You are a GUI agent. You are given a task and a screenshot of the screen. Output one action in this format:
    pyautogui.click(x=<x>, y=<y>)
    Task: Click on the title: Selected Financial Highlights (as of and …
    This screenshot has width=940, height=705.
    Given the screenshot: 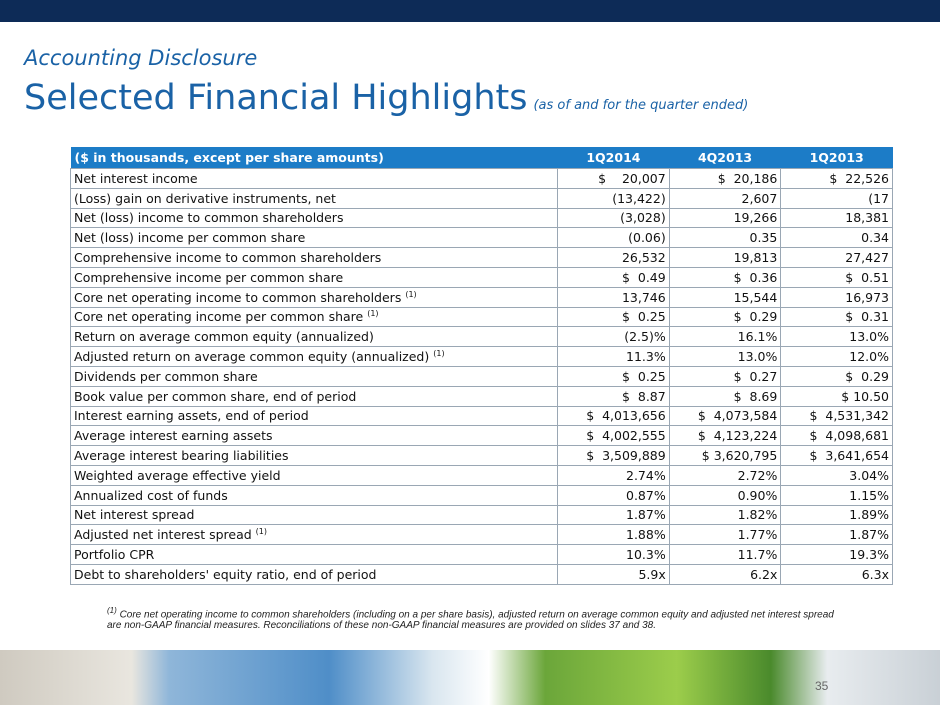 What is the action you would take?
    pyautogui.click(x=386, y=98)
    